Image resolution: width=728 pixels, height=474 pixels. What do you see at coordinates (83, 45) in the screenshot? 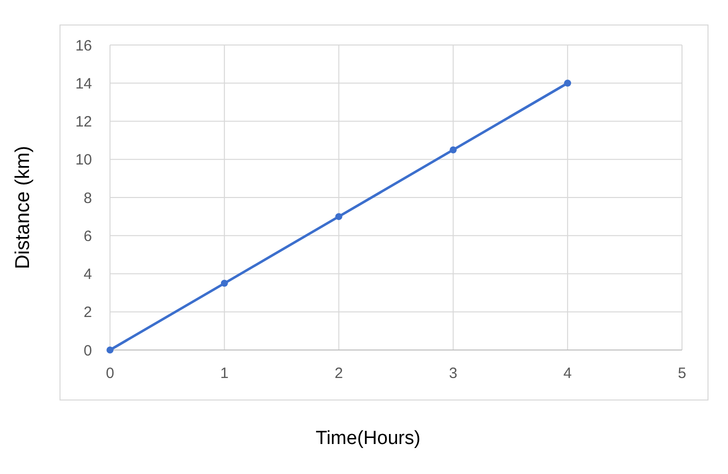
I see `y-tick-label: 16` at bounding box center [83, 45].